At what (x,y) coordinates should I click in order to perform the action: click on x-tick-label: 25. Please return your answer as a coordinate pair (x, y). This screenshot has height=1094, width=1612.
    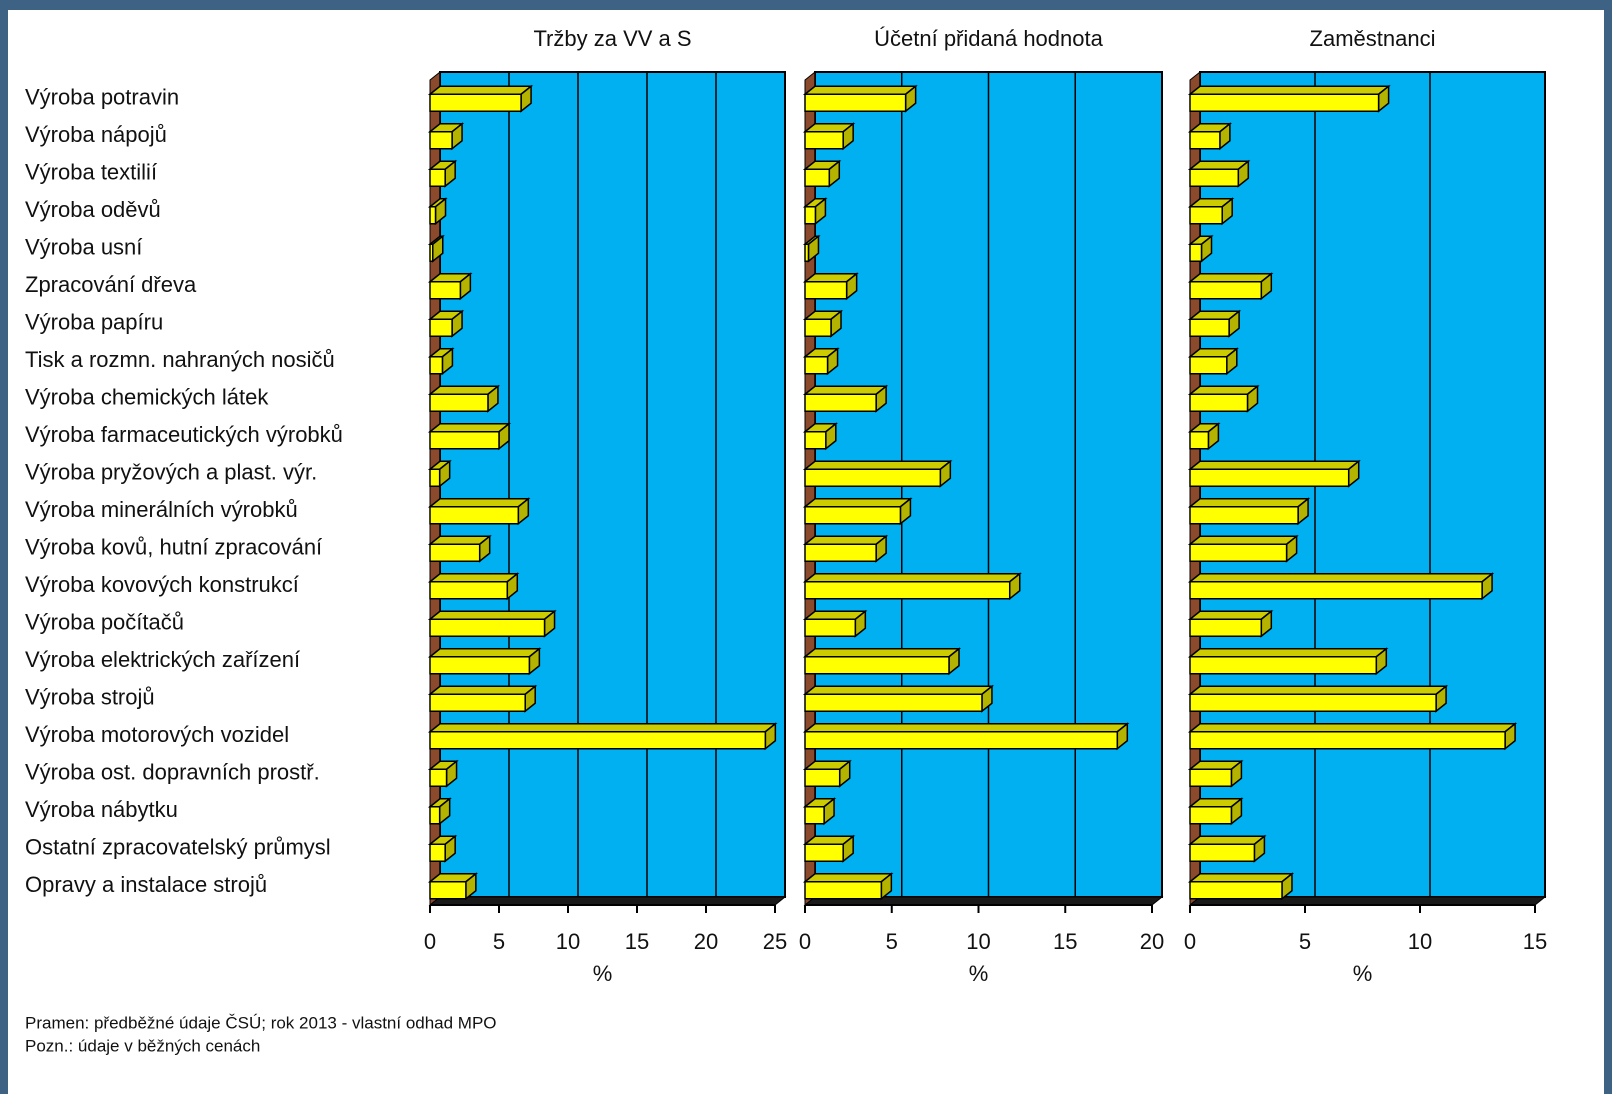
    Looking at the image, I should click on (775, 941).